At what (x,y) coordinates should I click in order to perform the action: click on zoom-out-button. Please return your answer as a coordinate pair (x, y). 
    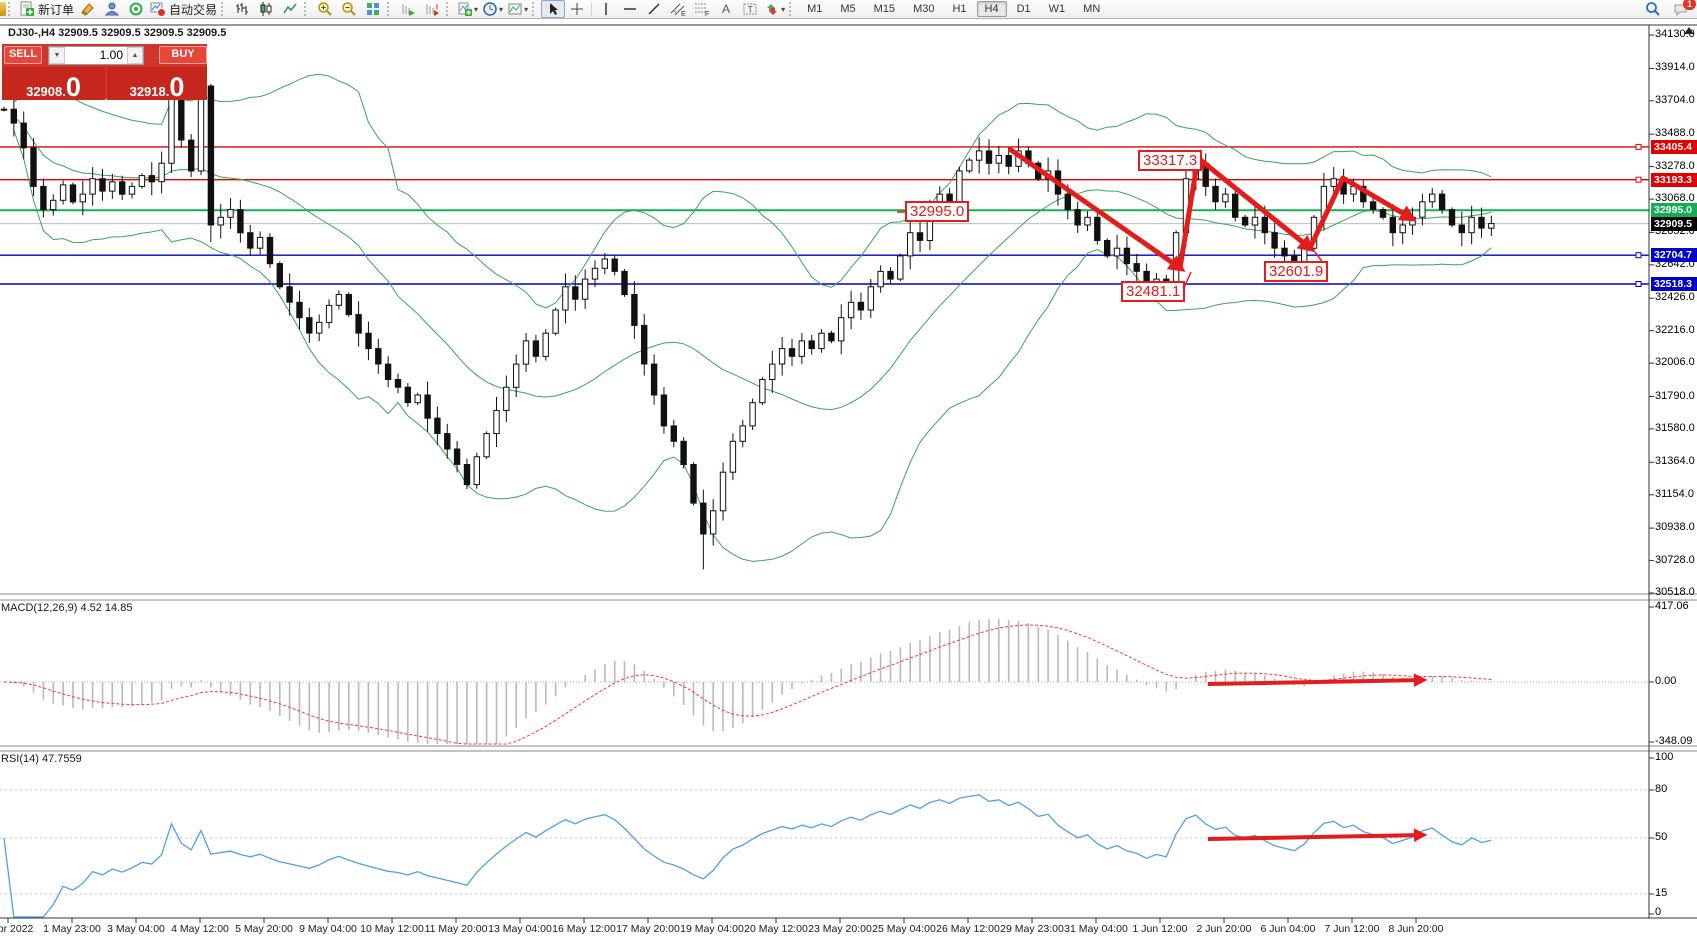
    Looking at the image, I should click on (349, 9).